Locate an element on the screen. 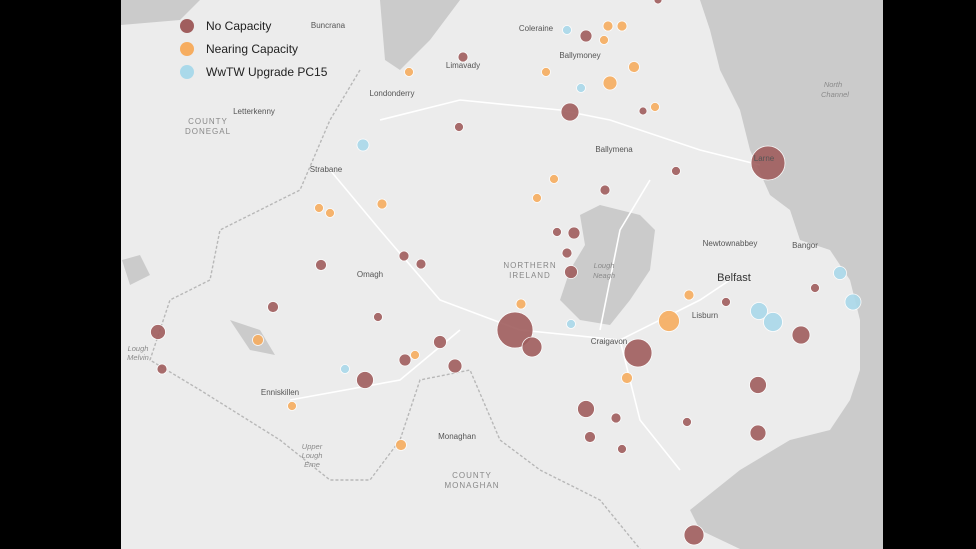 The image size is (976, 549). sea-west is located at coordinates (290, 35).